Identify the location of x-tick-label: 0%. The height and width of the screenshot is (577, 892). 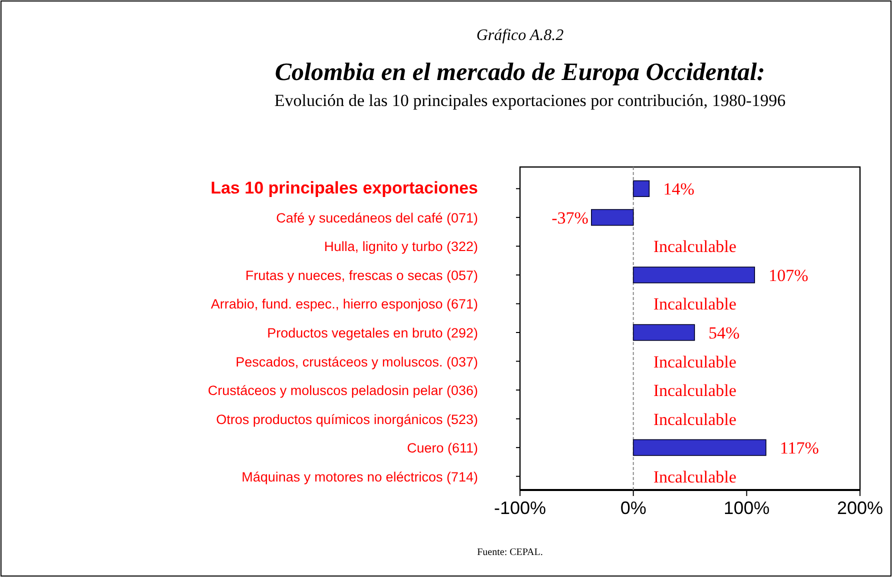
(633, 508).